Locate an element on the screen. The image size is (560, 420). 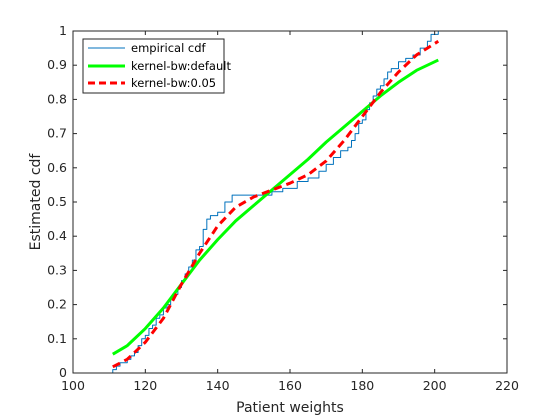
y-tick-label: 0.8 is located at coordinates (57, 98).